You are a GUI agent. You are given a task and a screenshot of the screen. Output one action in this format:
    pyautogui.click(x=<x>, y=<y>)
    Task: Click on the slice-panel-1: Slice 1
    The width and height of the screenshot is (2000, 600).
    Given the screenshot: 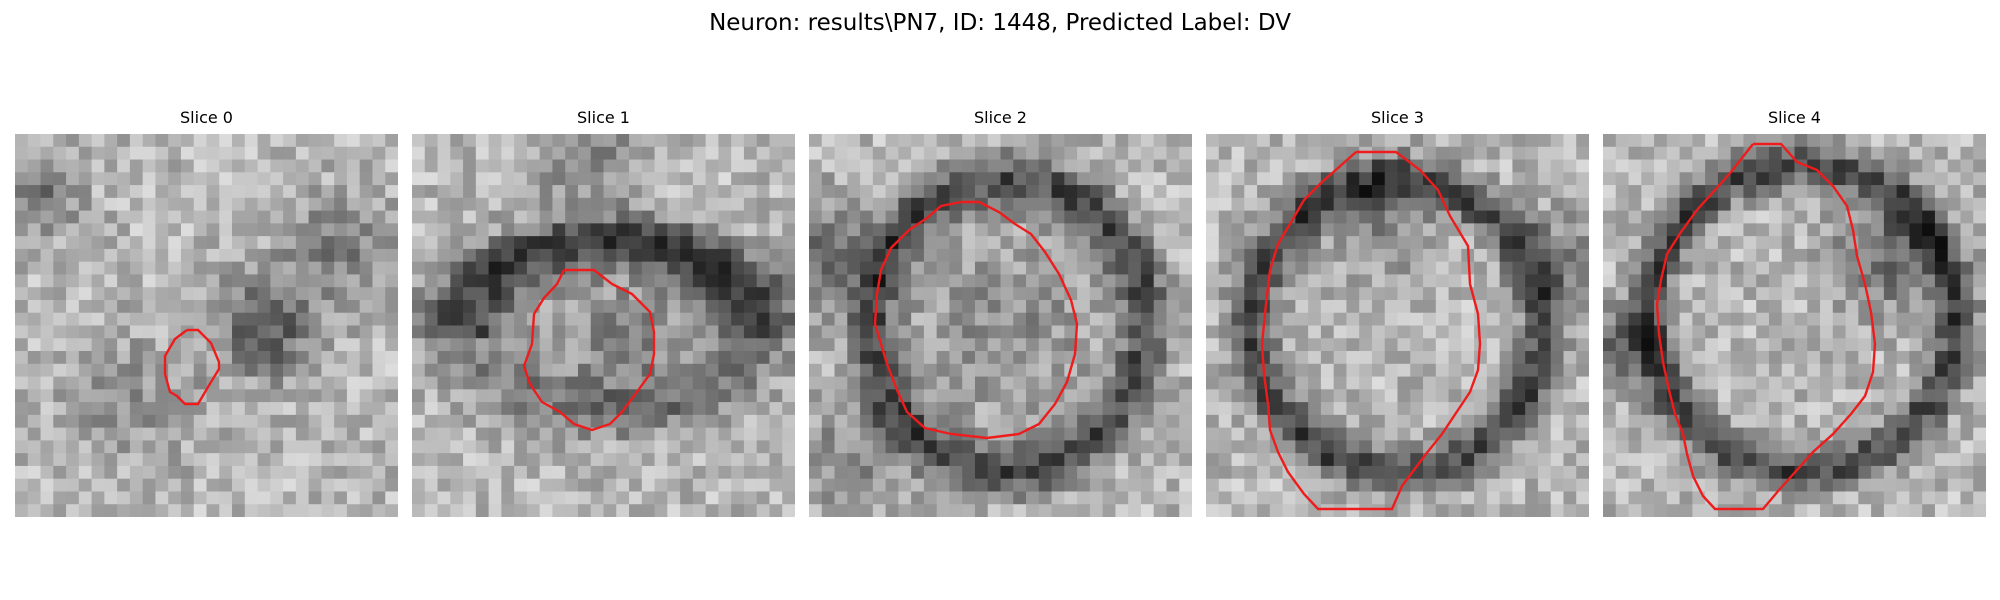 What is the action you would take?
    pyautogui.click(x=603, y=312)
    